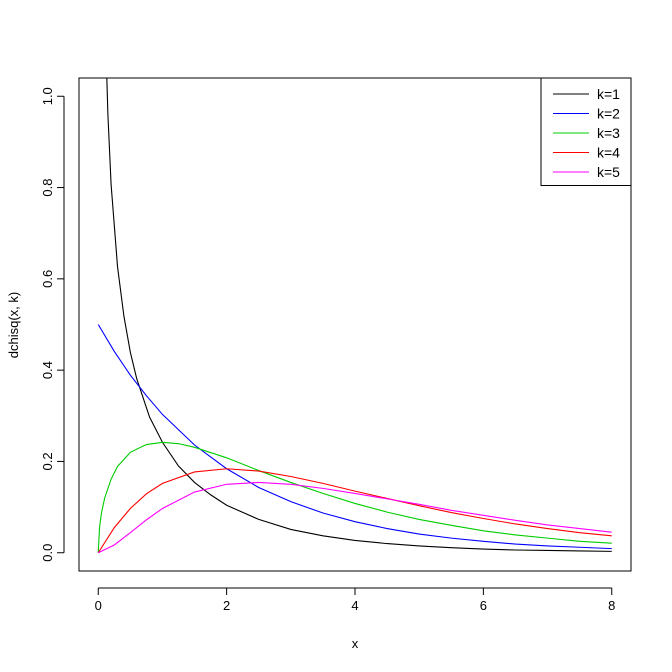 The width and height of the screenshot is (672, 672). What do you see at coordinates (47, 370) in the screenshot?
I see `y-tick-label-2: 0.4` at bounding box center [47, 370].